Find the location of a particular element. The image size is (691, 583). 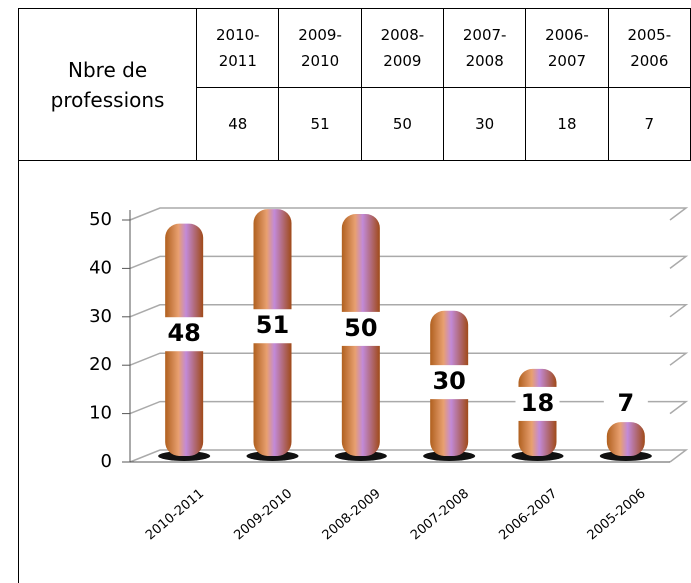

x-tick-label: 2005-2006 is located at coordinates (617, 514).